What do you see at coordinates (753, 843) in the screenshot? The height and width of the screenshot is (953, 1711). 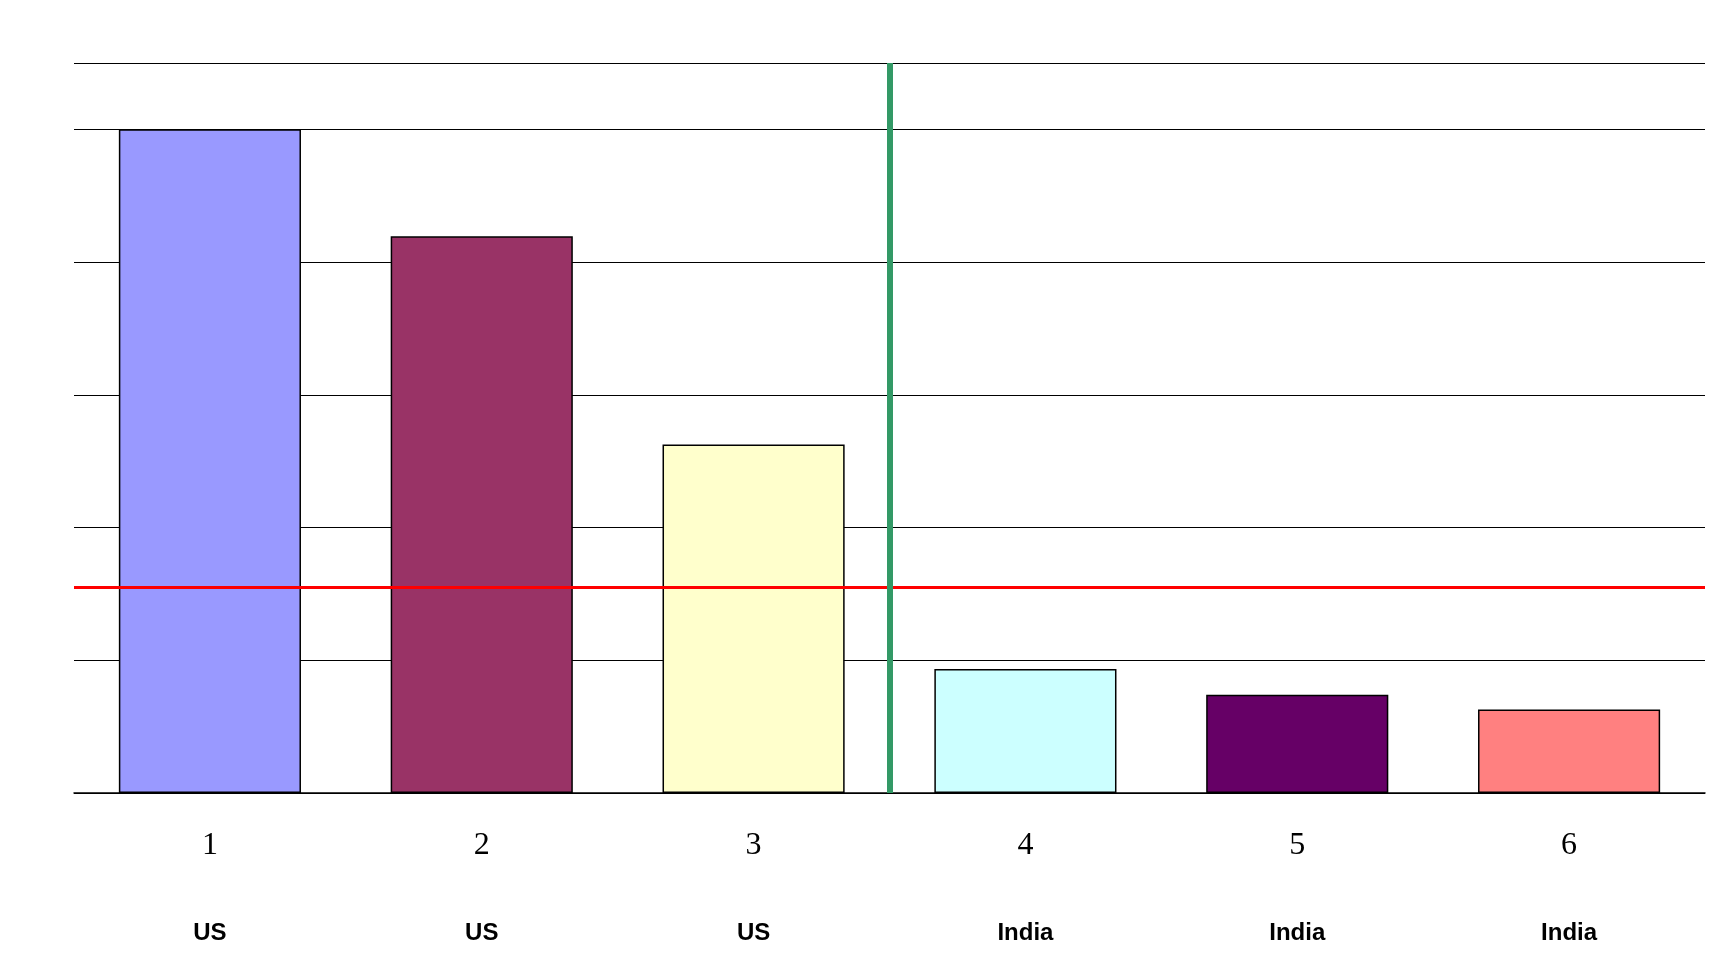 I see `x-tick-label: 3` at bounding box center [753, 843].